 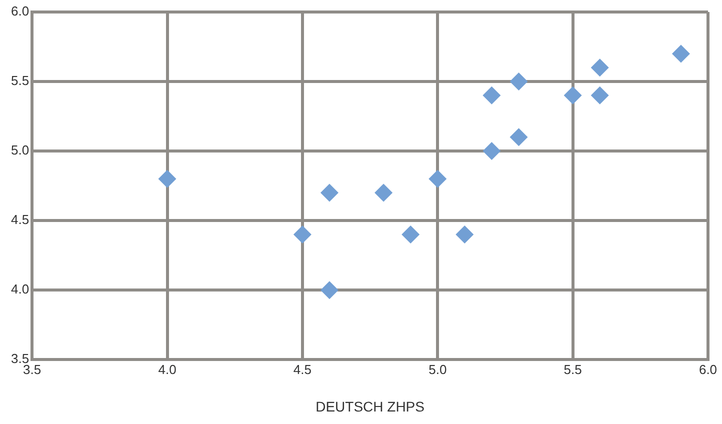 What do you see at coordinates (20, 220) in the screenshot?
I see `y-tick-label: 4.5` at bounding box center [20, 220].